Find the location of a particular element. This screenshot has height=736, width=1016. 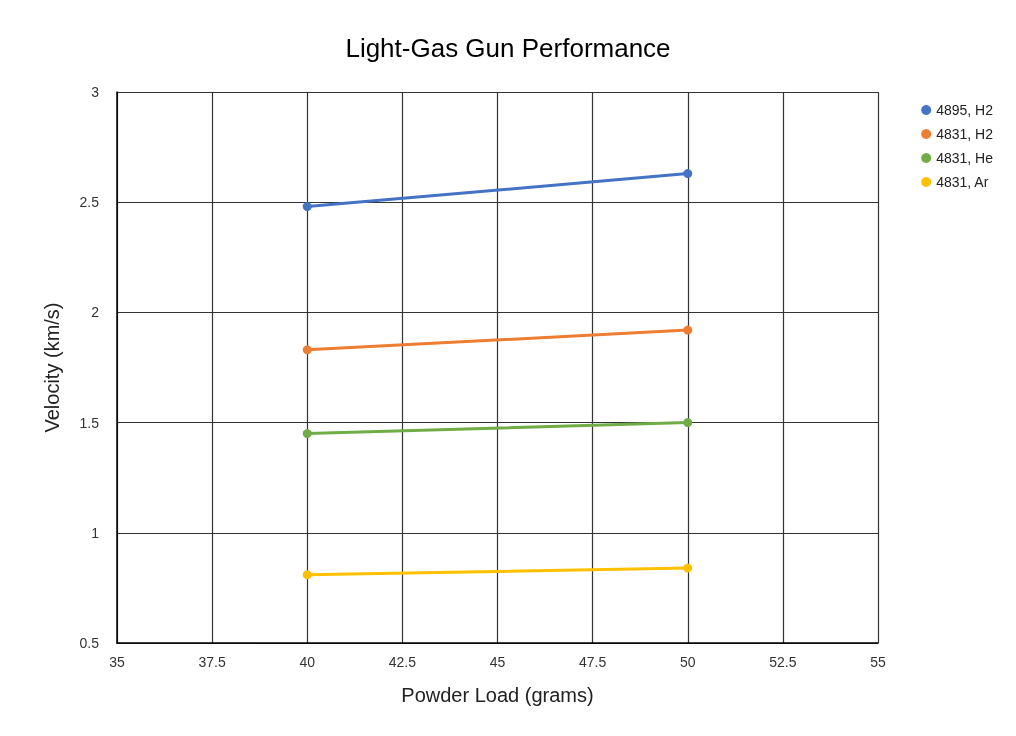

x-axis-title: Powder Load (grams) is located at coordinates (497, 695).